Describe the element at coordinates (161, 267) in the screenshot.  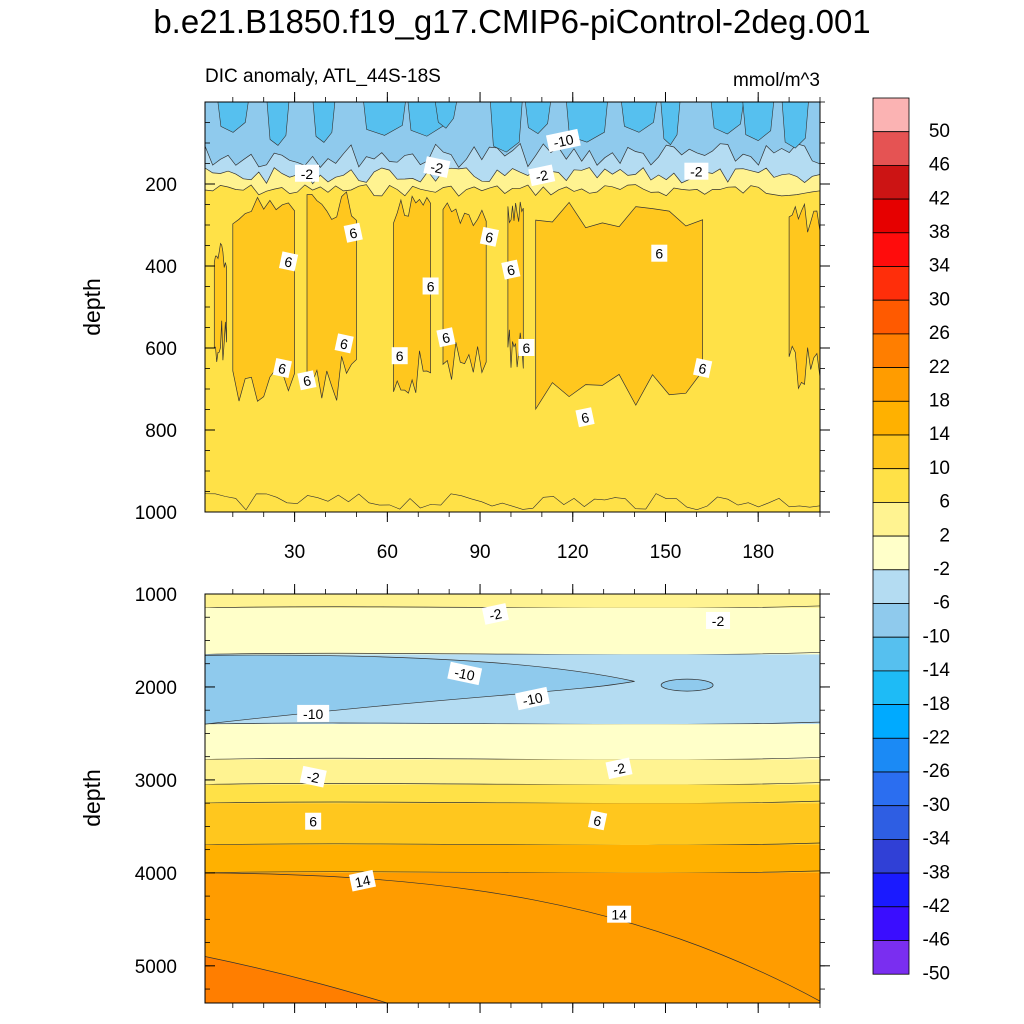
I see `upper-ytick-label: 400` at that location.